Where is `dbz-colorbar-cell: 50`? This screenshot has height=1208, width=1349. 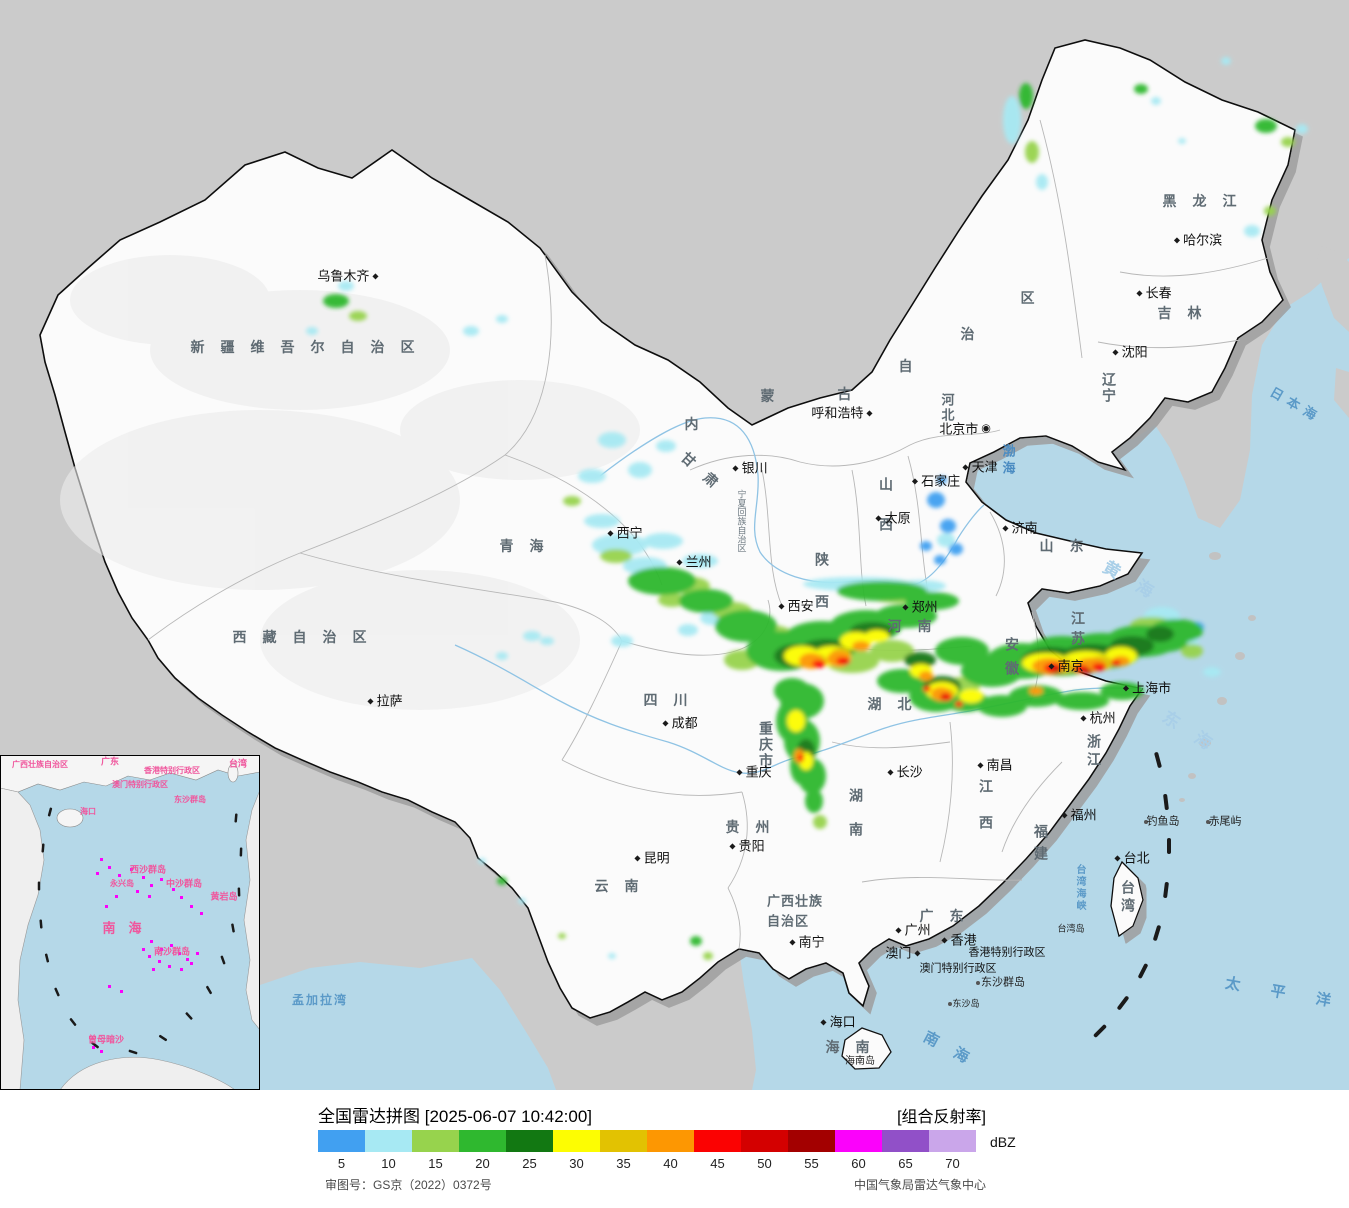 dbz-colorbar-cell: 50 is located at coordinates (764, 1150).